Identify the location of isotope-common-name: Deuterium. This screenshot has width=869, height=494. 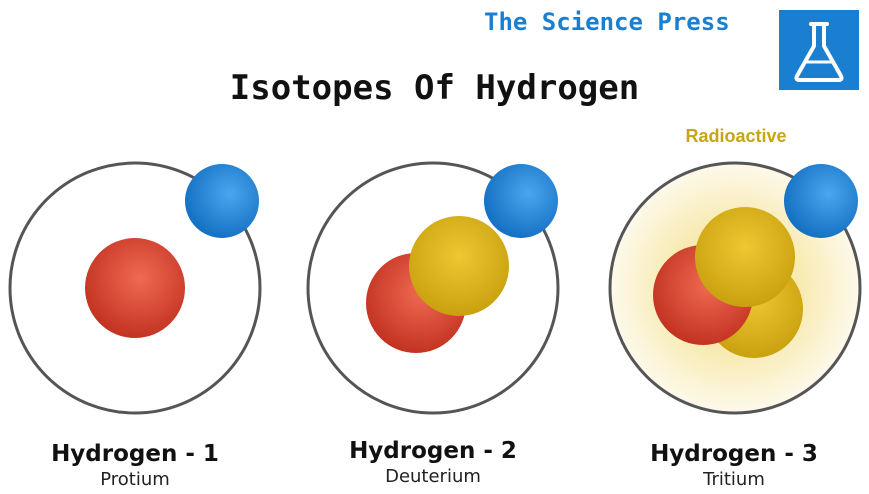
(433, 476).